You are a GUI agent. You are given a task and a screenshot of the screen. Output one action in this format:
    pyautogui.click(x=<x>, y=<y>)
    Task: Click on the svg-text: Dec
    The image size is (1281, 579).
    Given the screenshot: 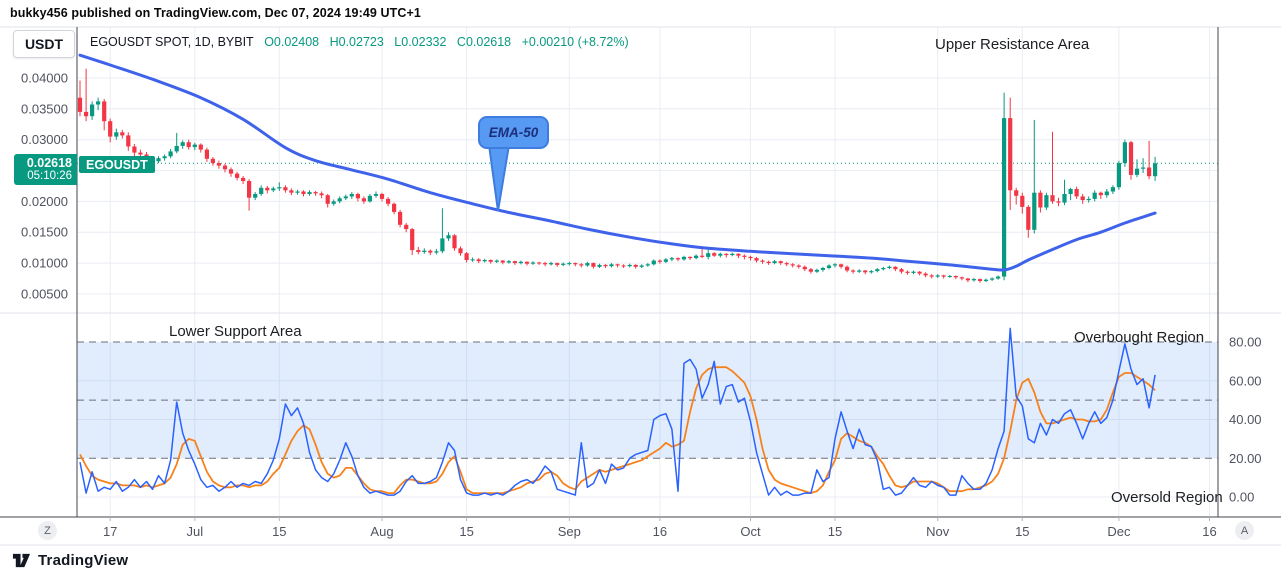 What is the action you would take?
    pyautogui.click(x=1119, y=531)
    